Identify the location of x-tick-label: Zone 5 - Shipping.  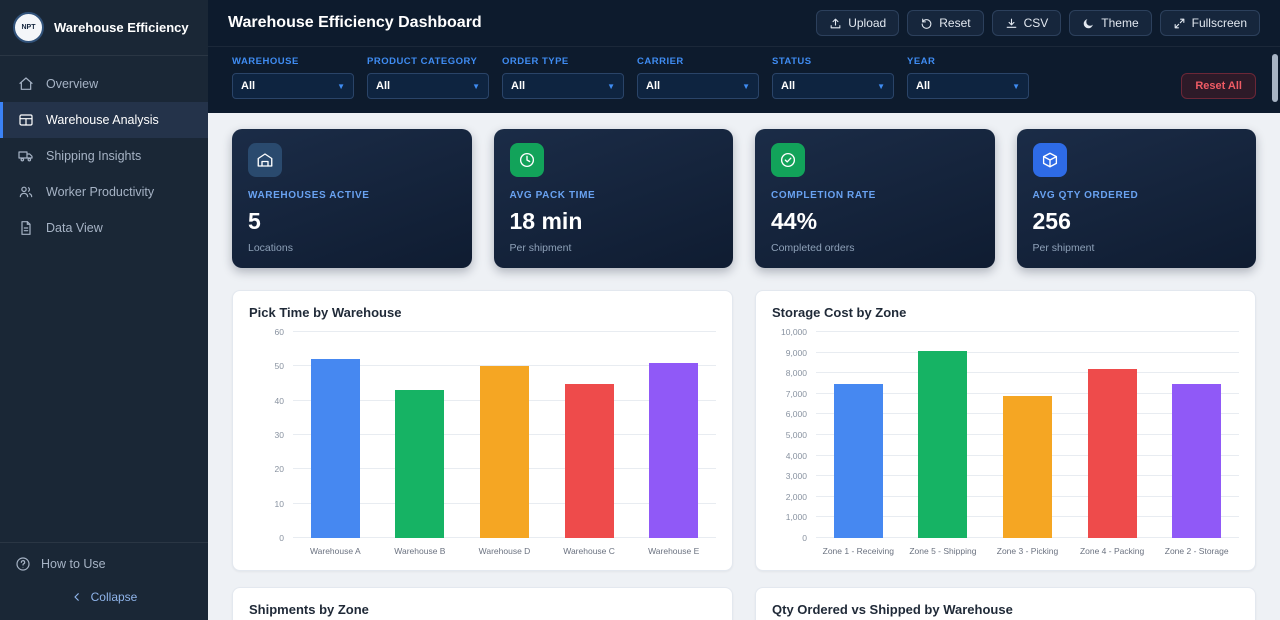
(943, 551).